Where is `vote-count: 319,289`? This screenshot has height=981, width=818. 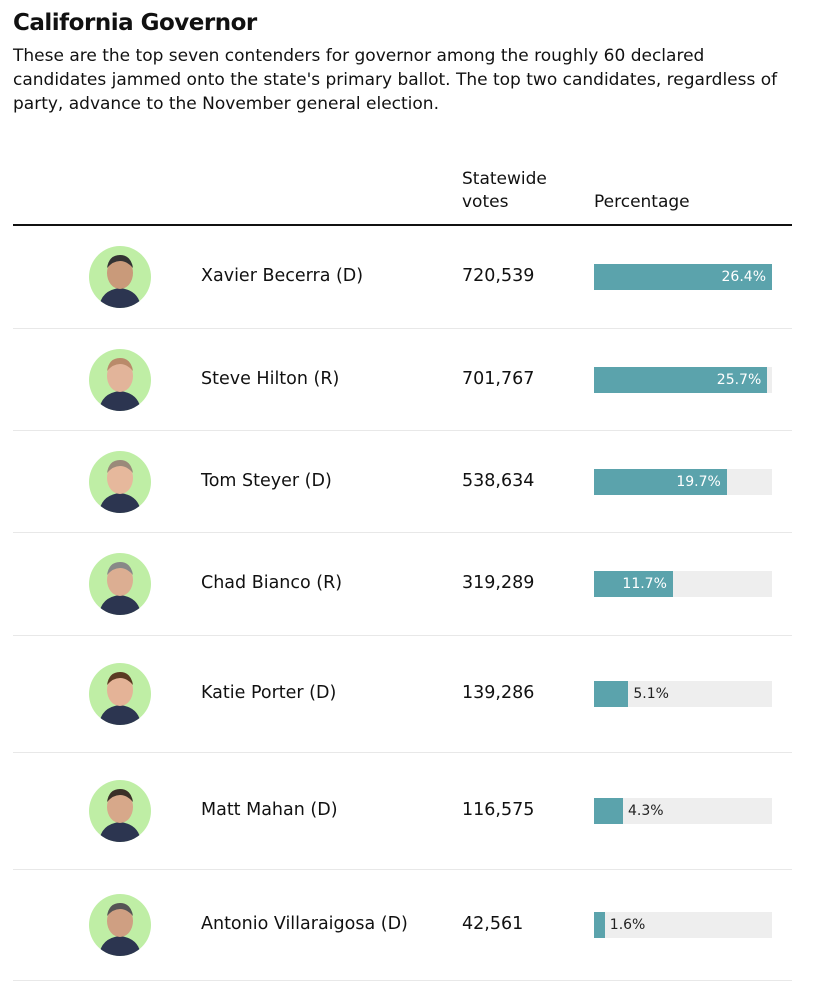 vote-count: 319,289 is located at coordinates (498, 583).